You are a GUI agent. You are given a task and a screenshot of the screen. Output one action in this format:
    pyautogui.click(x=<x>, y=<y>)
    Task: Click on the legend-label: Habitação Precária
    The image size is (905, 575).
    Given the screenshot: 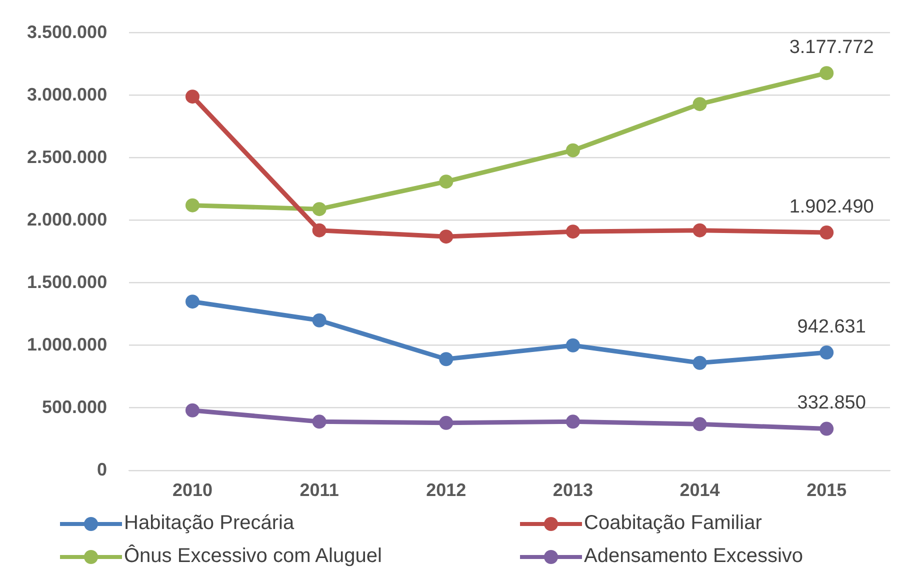 What is the action you would take?
    pyautogui.click(x=209, y=523)
    